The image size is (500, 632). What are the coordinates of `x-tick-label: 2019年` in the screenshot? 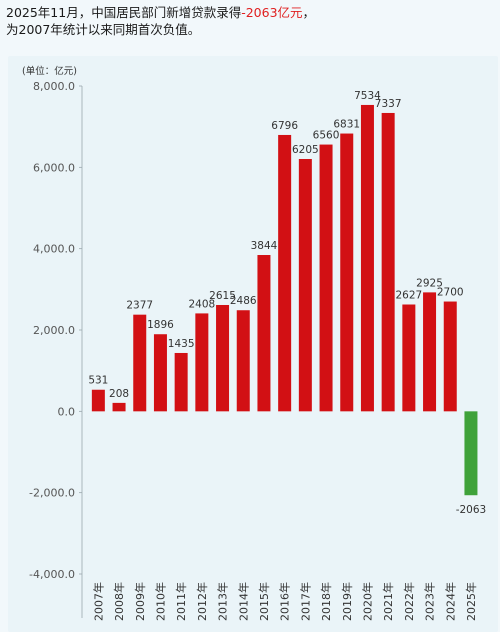 It's located at (347, 601).